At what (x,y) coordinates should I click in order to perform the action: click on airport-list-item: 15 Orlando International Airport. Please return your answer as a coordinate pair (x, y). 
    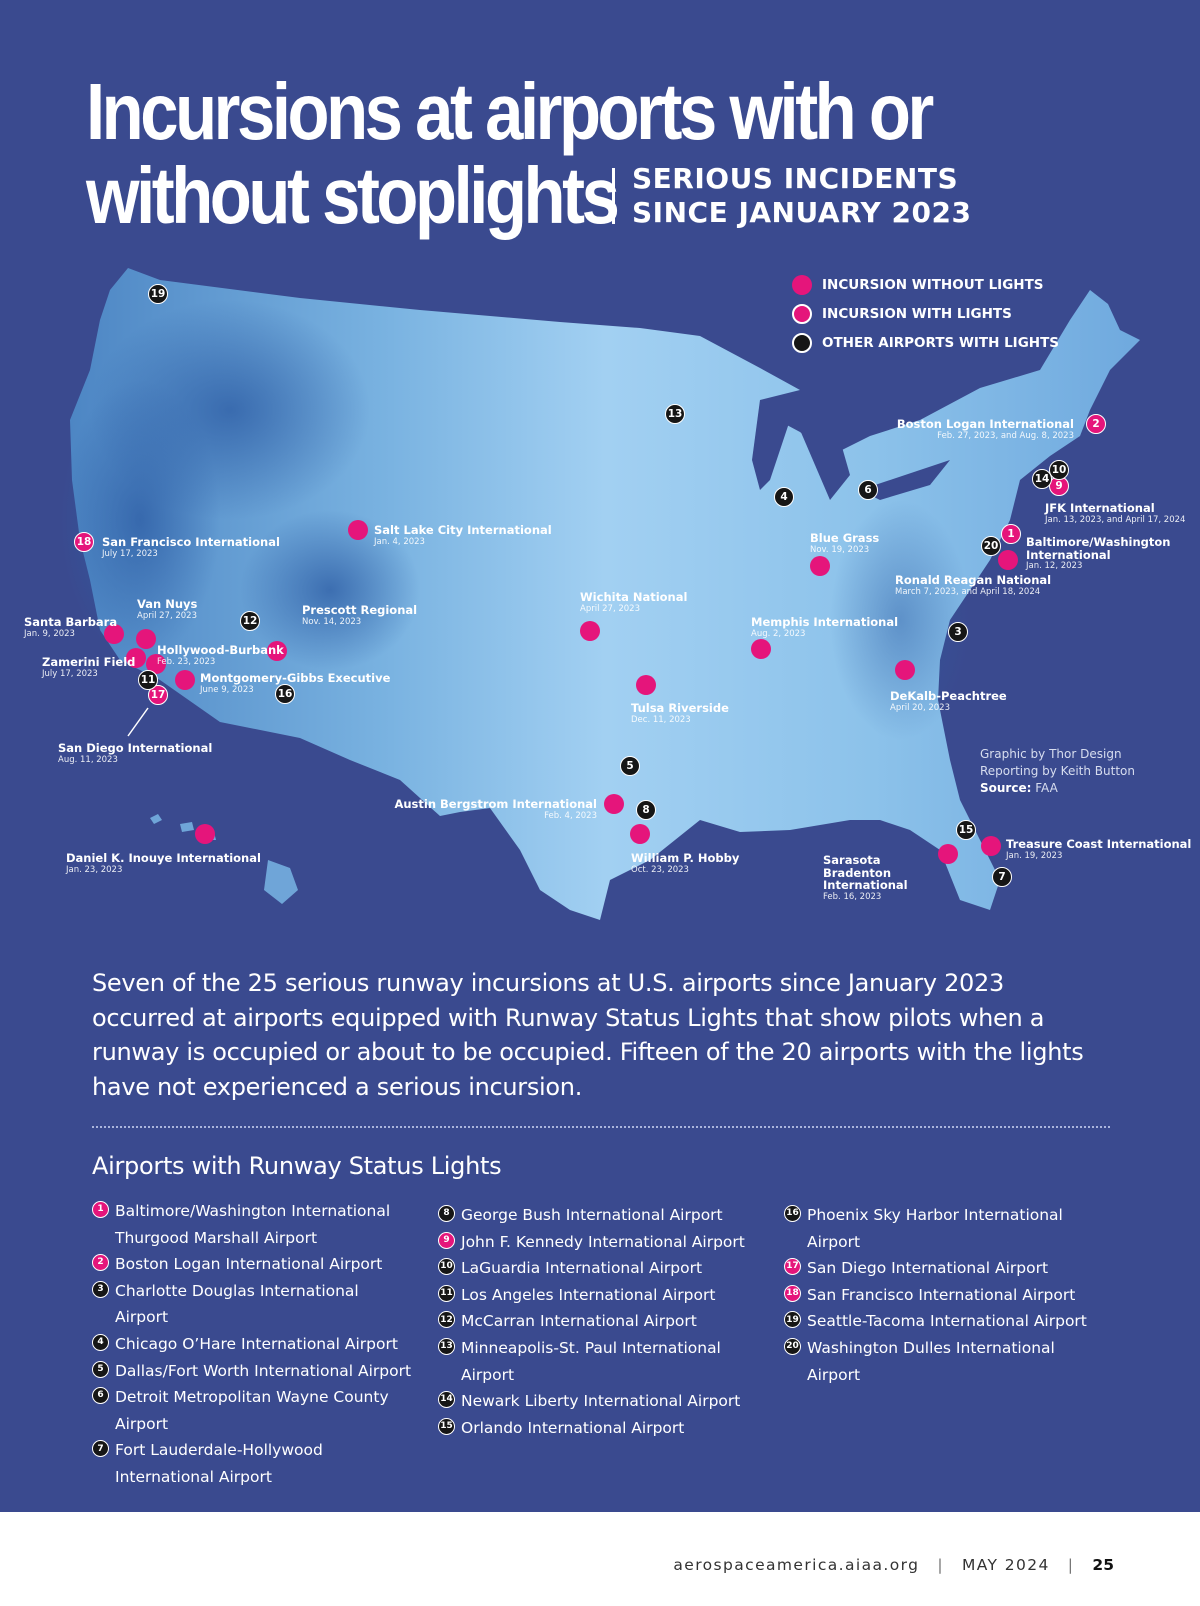
    Looking at the image, I should click on (599, 1428).